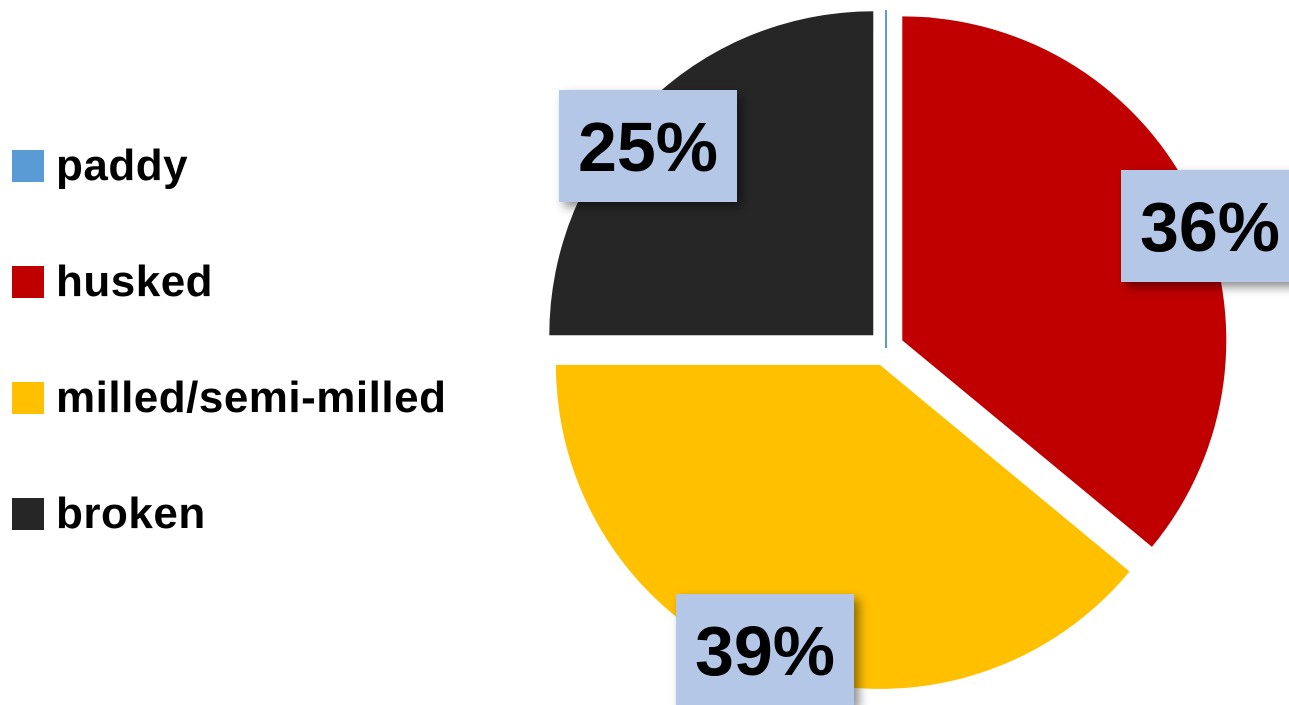  Describe the element at coordinates (272, 282) in the screenshot. I see `legend-item-husked: husked` at that location.